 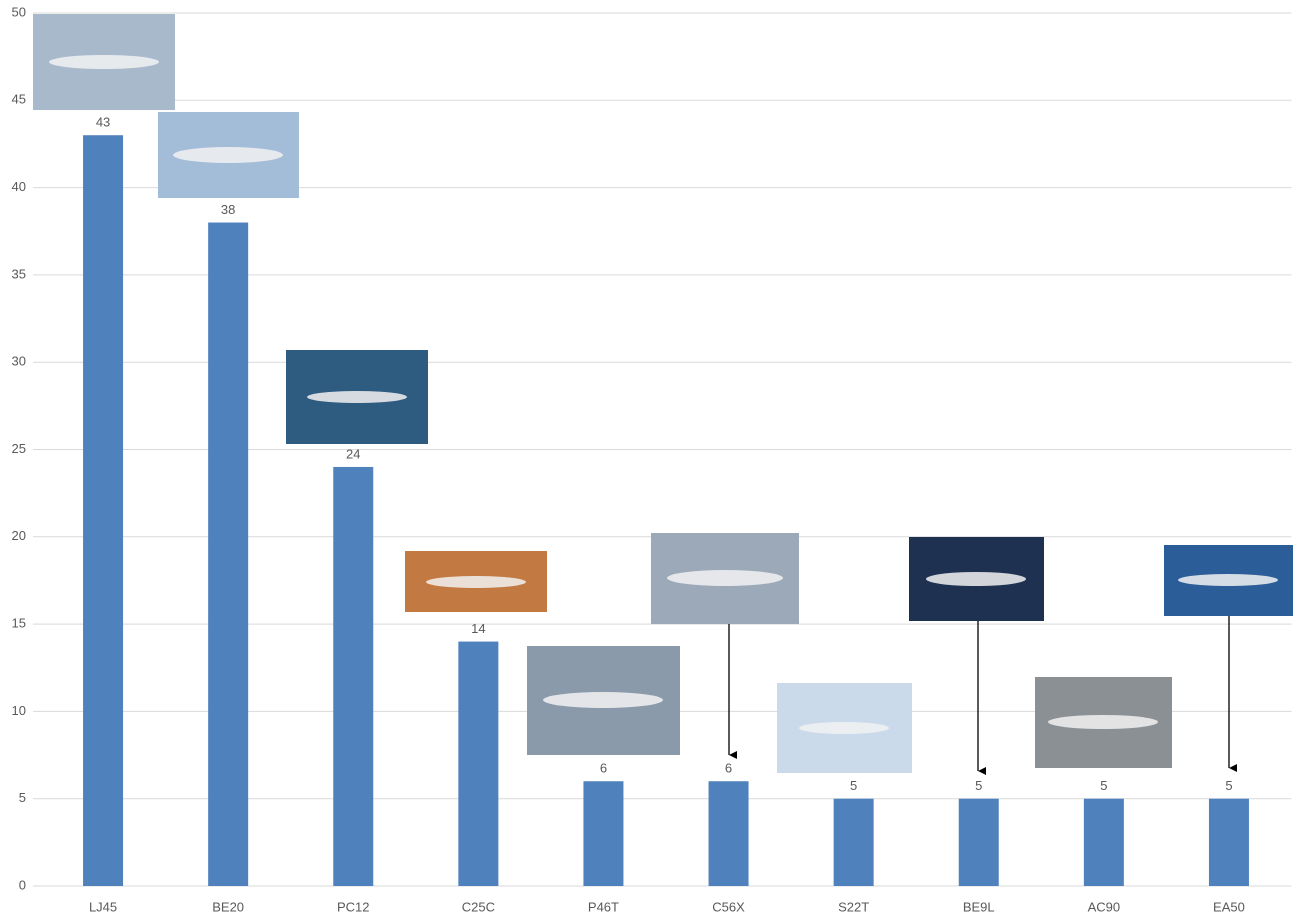 What do you see at coordinates (979, 906) in the screenshot?
I see `x-tick-label: BE9L` at bounding box center [979, 906].